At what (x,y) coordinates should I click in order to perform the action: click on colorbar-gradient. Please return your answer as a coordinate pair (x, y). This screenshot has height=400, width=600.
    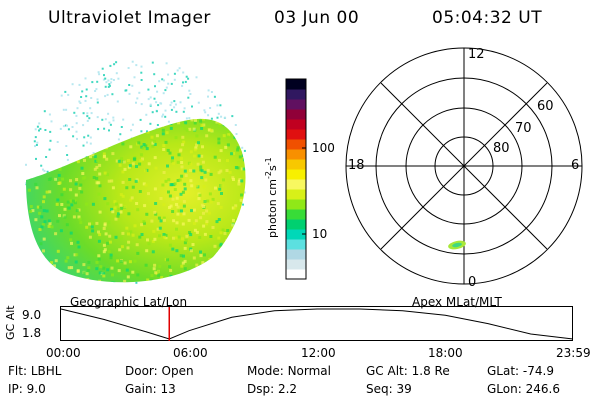
    Looking at the image, I should click on (296, 179).